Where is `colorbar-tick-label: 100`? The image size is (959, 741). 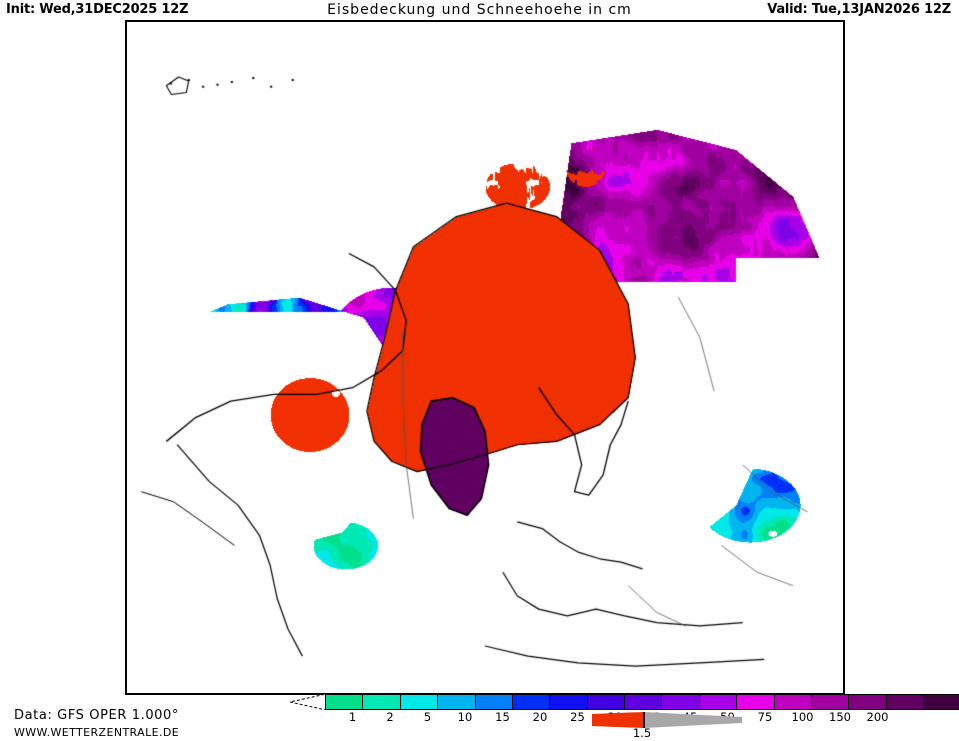
colorbar-tick-label: 100 is located at coordinates (802, 717).